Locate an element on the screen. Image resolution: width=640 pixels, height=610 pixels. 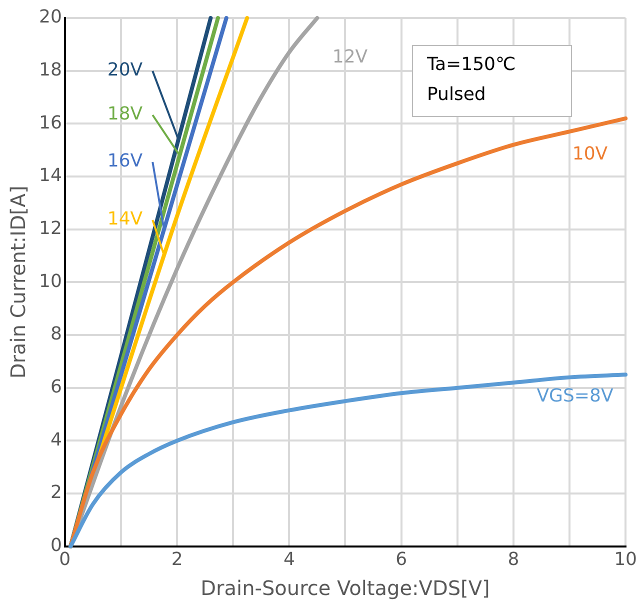
text: 18V is located at coordinates (125, 114).